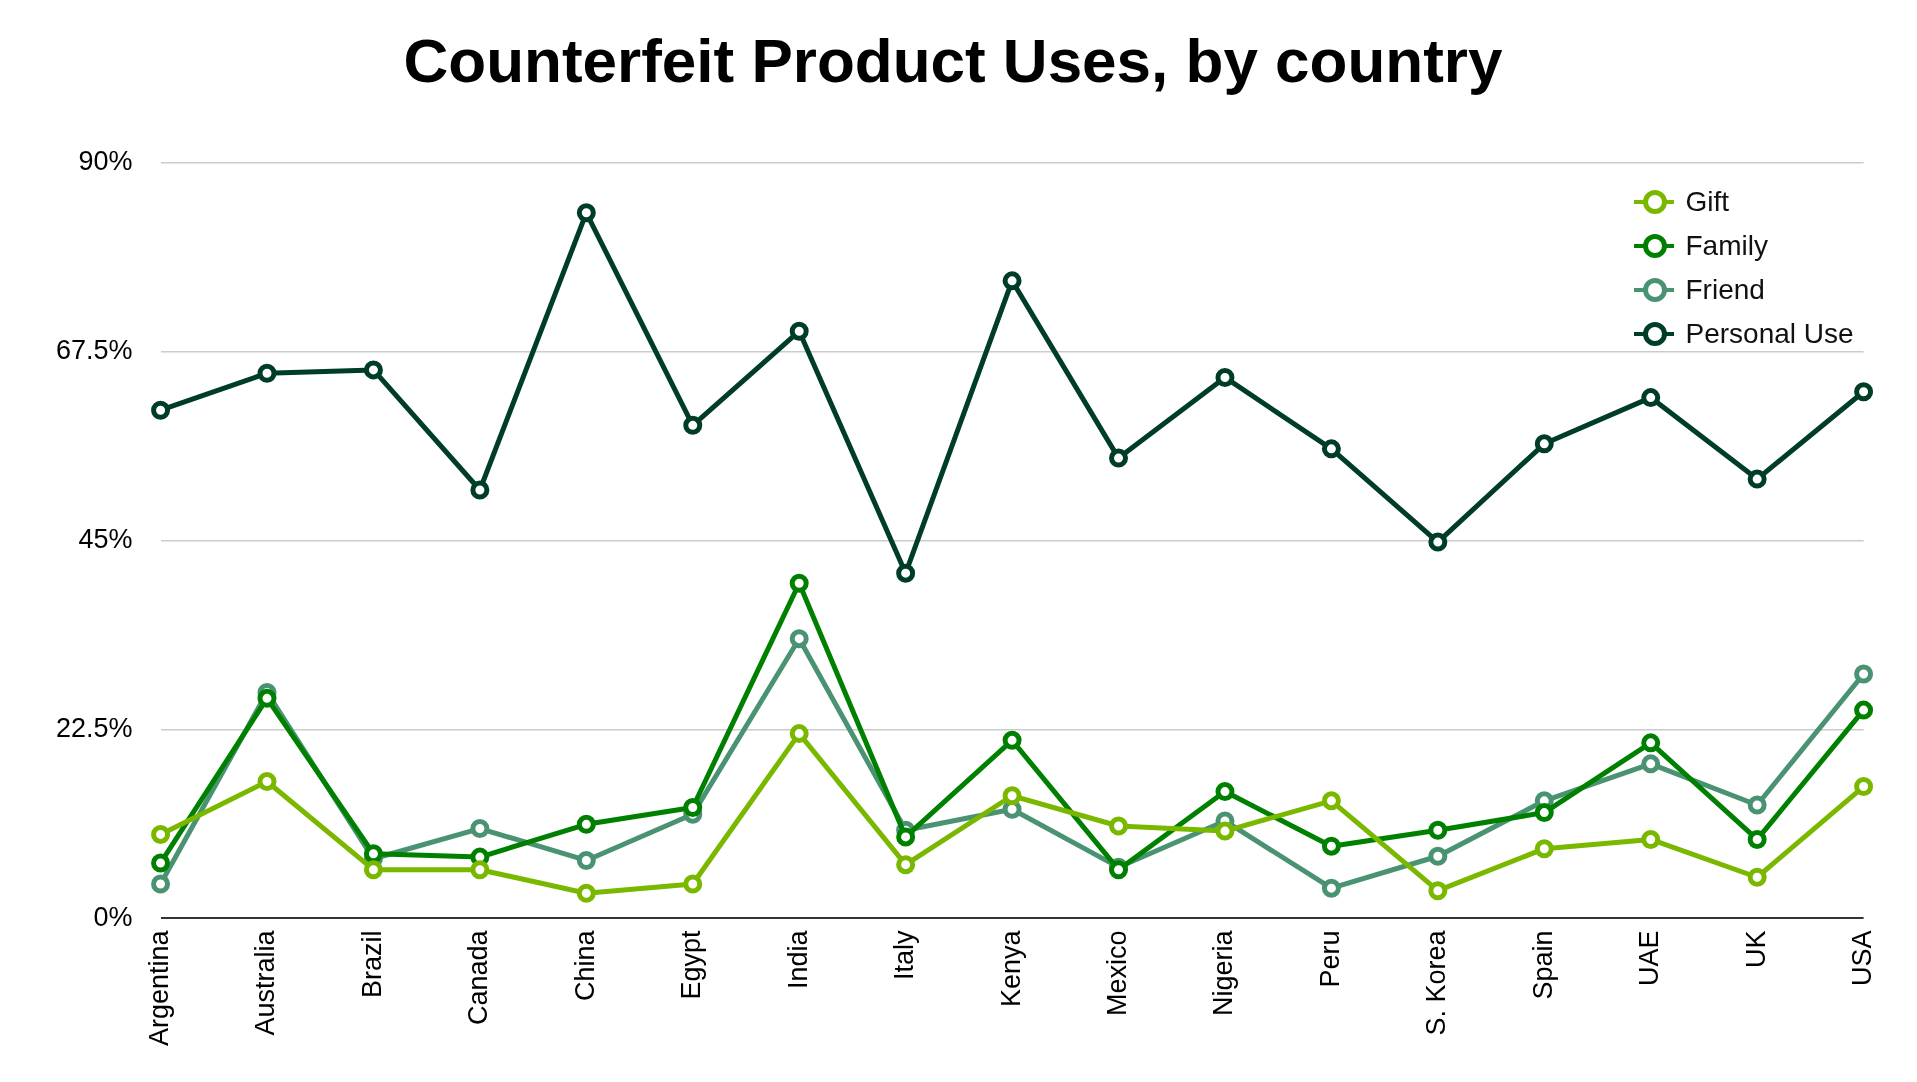 Image resolution: width=1917 pixels, height=1082 pixels. I want to click on x-tick-label: China, so click(584, 965).